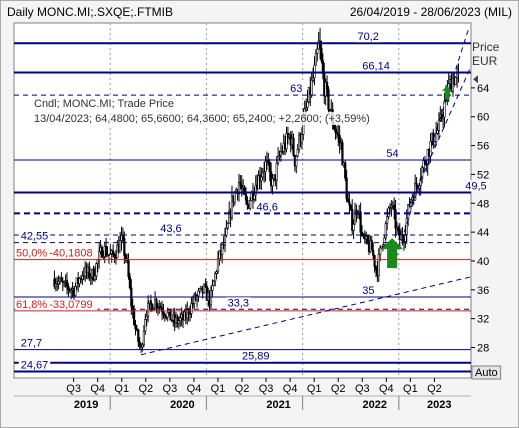 The width and height of the screenshot is (519, 428). Describe the element at coordinates (392, 253) in the screenshot. I see `up-arrow-icon` at that location.